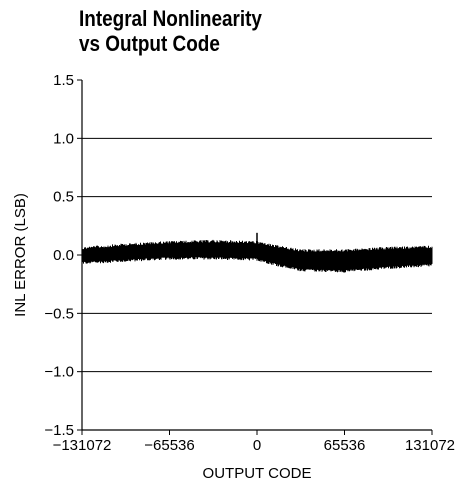 The width and height of the screenshot is (463, 490). Describe the element at coordinates (149, 43) in the screenshot. I see `chart-title-line2: vs Output Code` at that location.